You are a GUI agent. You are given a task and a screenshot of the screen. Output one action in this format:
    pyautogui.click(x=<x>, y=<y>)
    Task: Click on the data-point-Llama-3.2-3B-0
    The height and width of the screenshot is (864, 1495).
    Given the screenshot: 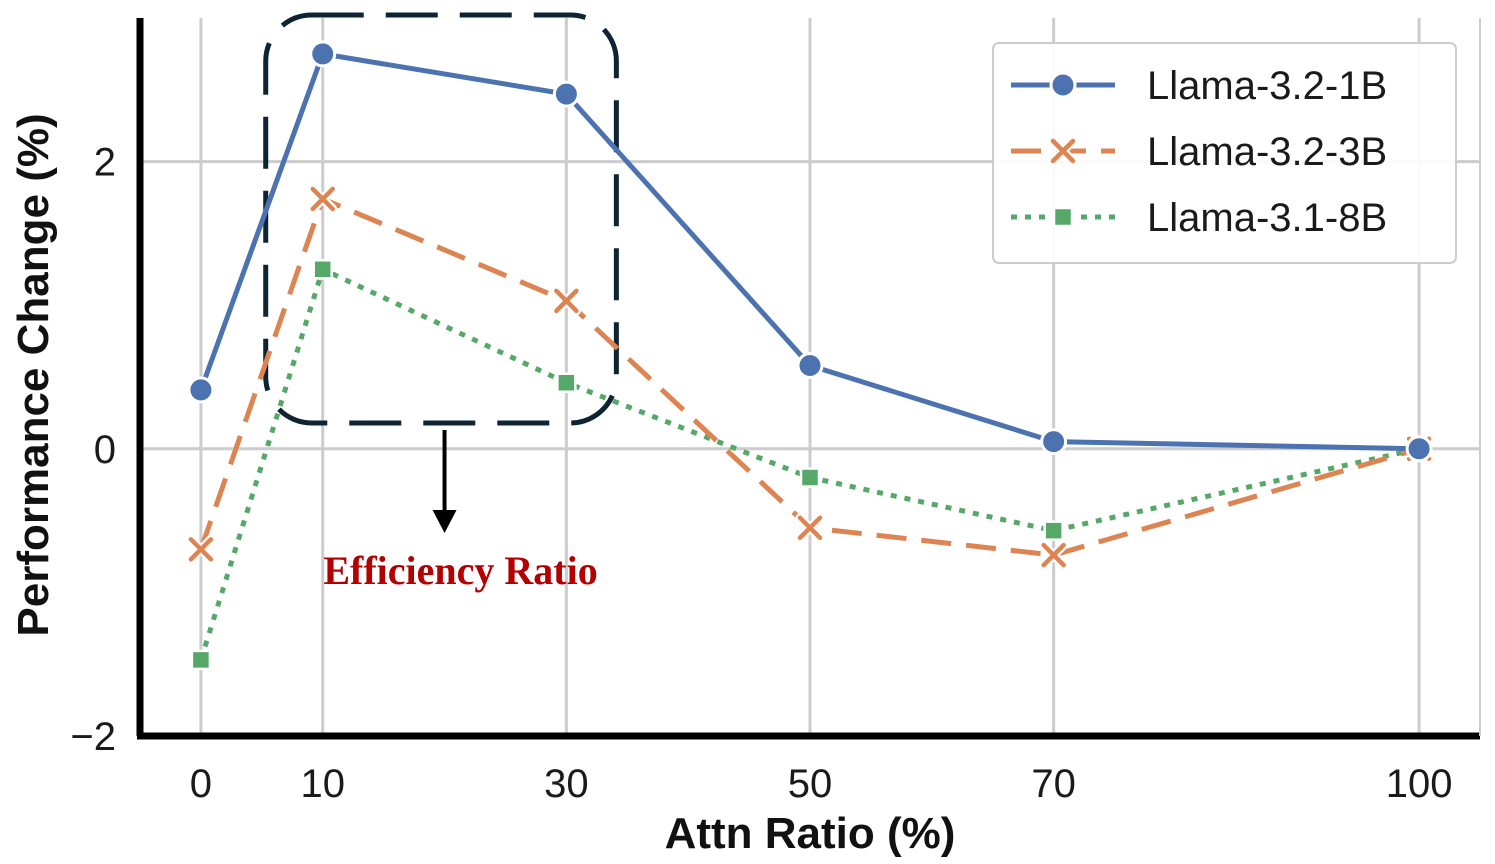 What is the action you would take?
    pyautogui.click(x=201, y=549)
    